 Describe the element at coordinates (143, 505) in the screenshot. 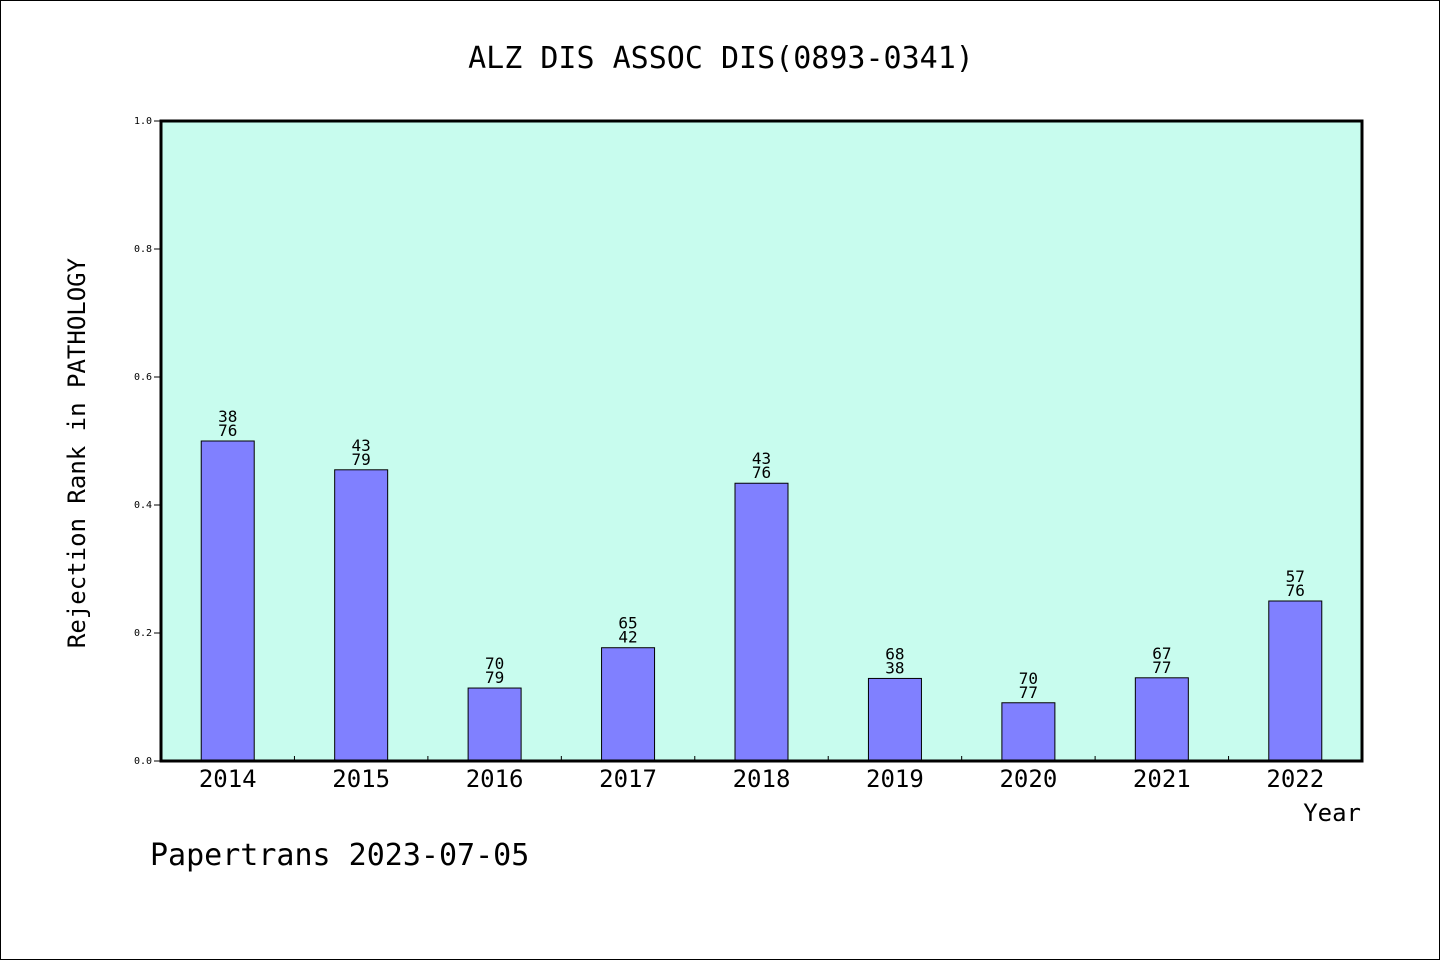

I see `y-tick-label: 0.4` at that location.